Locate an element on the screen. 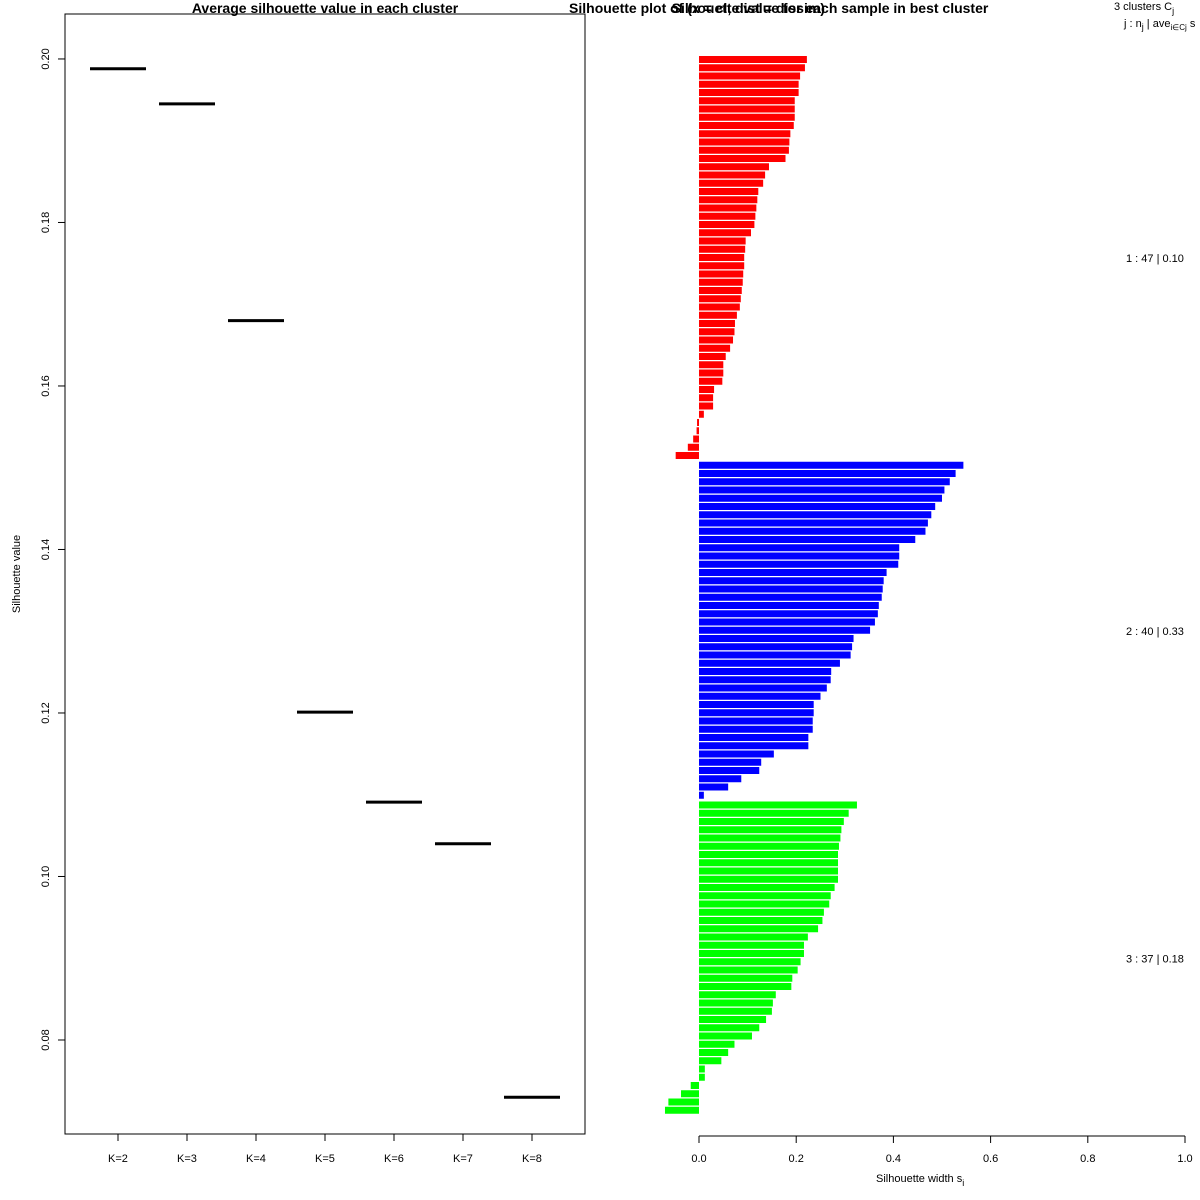 Image resolution: width=1200 pixels, height=1200 pixels. left-x-tick-label-3: K=5 is located at coordinates (325, 1159).